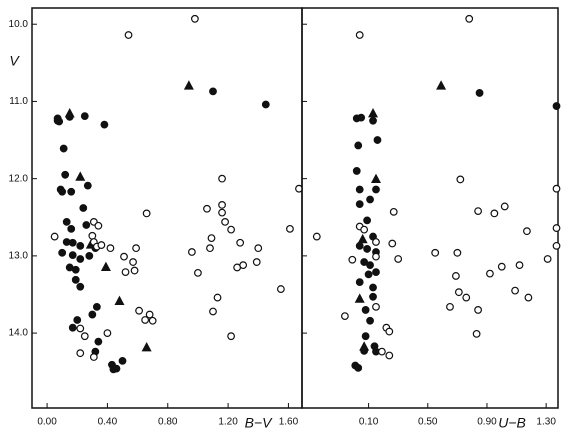 The image size is (570, 438). I want to click on x-tick-label: 1.20, so click(228, 422).